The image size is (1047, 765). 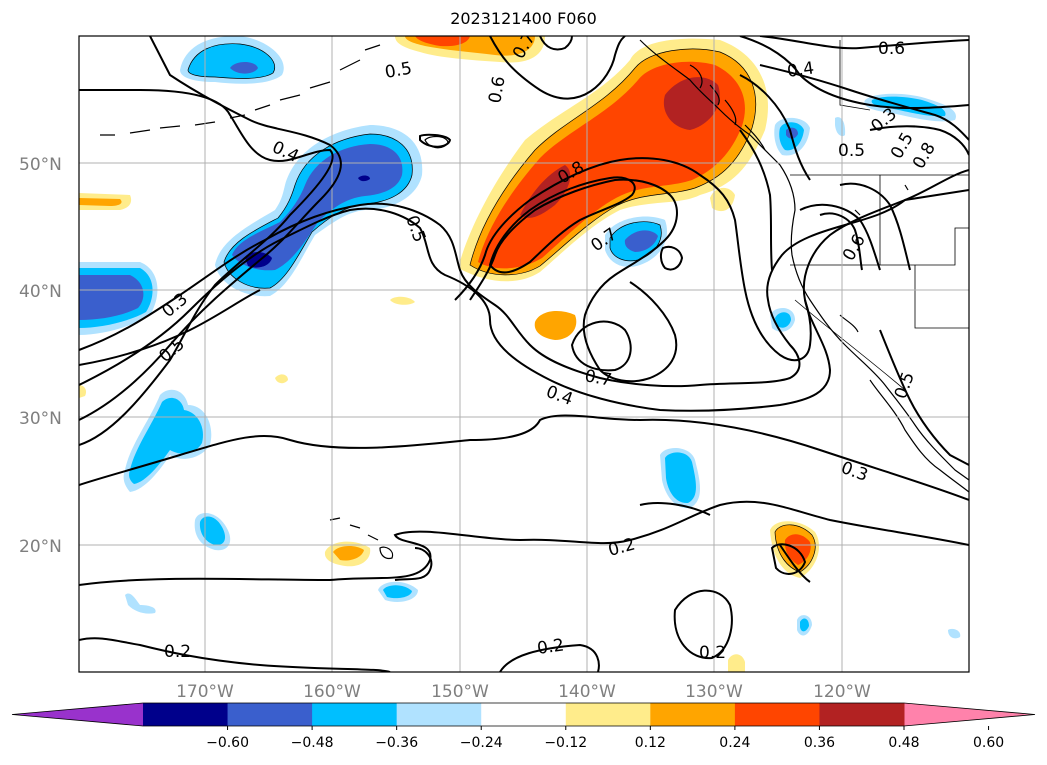 What do you see at coordinates (565, 743) in the screenshot?
I see `colorbar-tick-label: −0.12` at bounding box center [565, 743].